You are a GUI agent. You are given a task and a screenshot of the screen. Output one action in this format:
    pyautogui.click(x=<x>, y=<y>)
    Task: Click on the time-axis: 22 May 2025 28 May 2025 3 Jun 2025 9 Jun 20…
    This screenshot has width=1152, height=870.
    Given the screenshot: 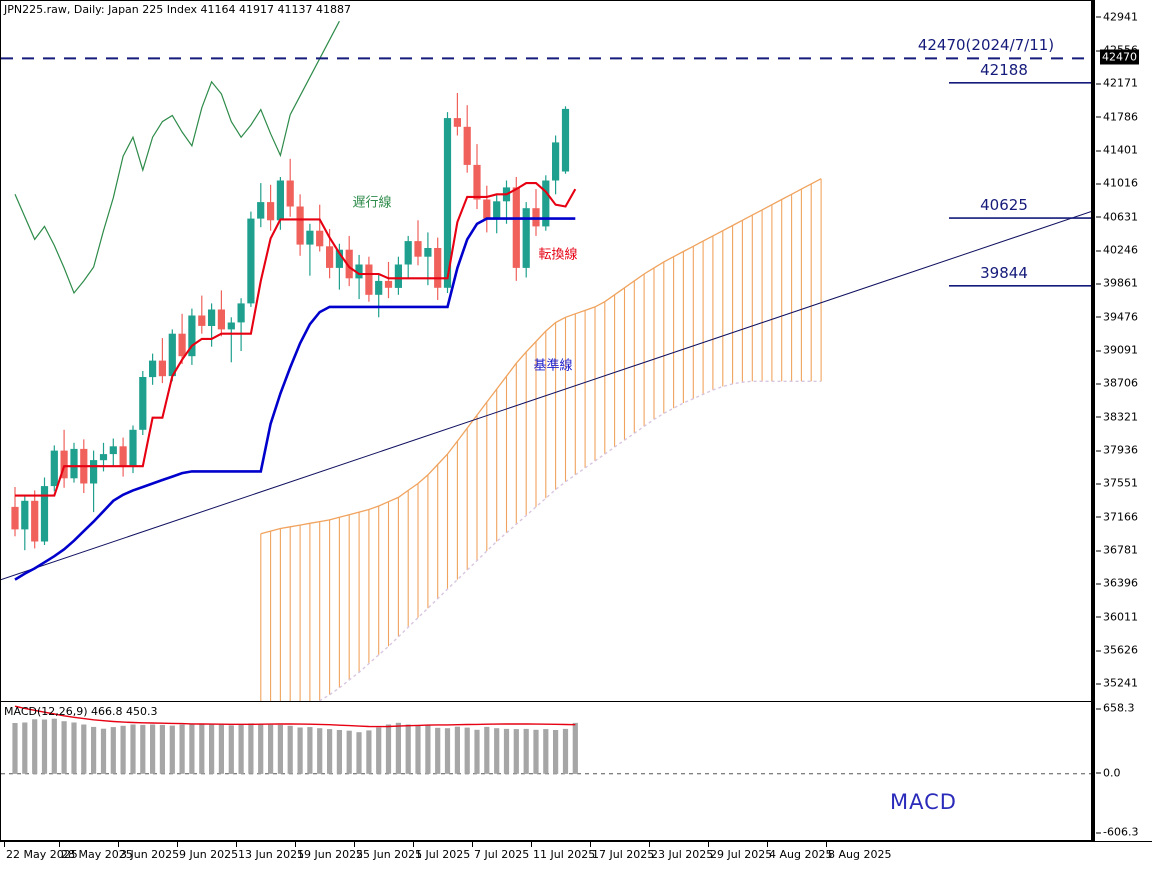 What is the action you would take?
    pyautogui.click(x=576, y=855)
    